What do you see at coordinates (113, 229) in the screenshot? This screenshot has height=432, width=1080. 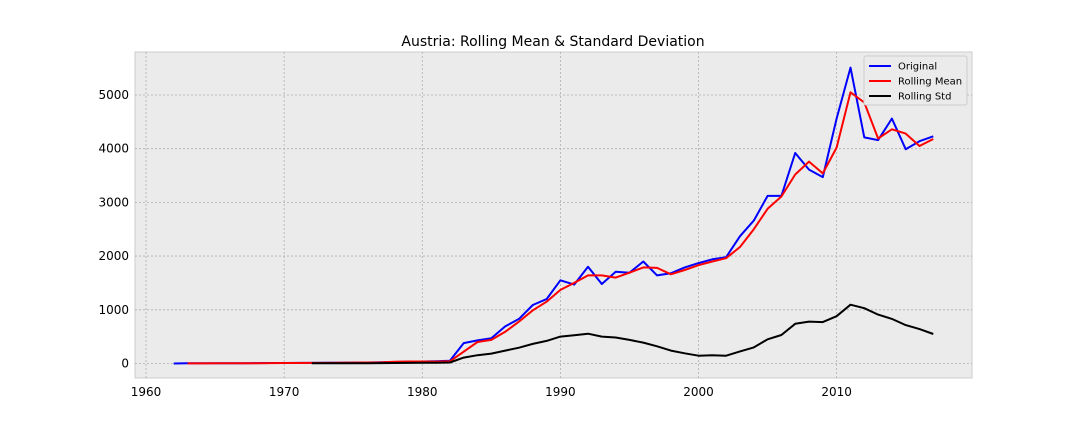 I see `y-axis: 0 1000 2000 3000 4000 5000` at bounding box center [113, 229].